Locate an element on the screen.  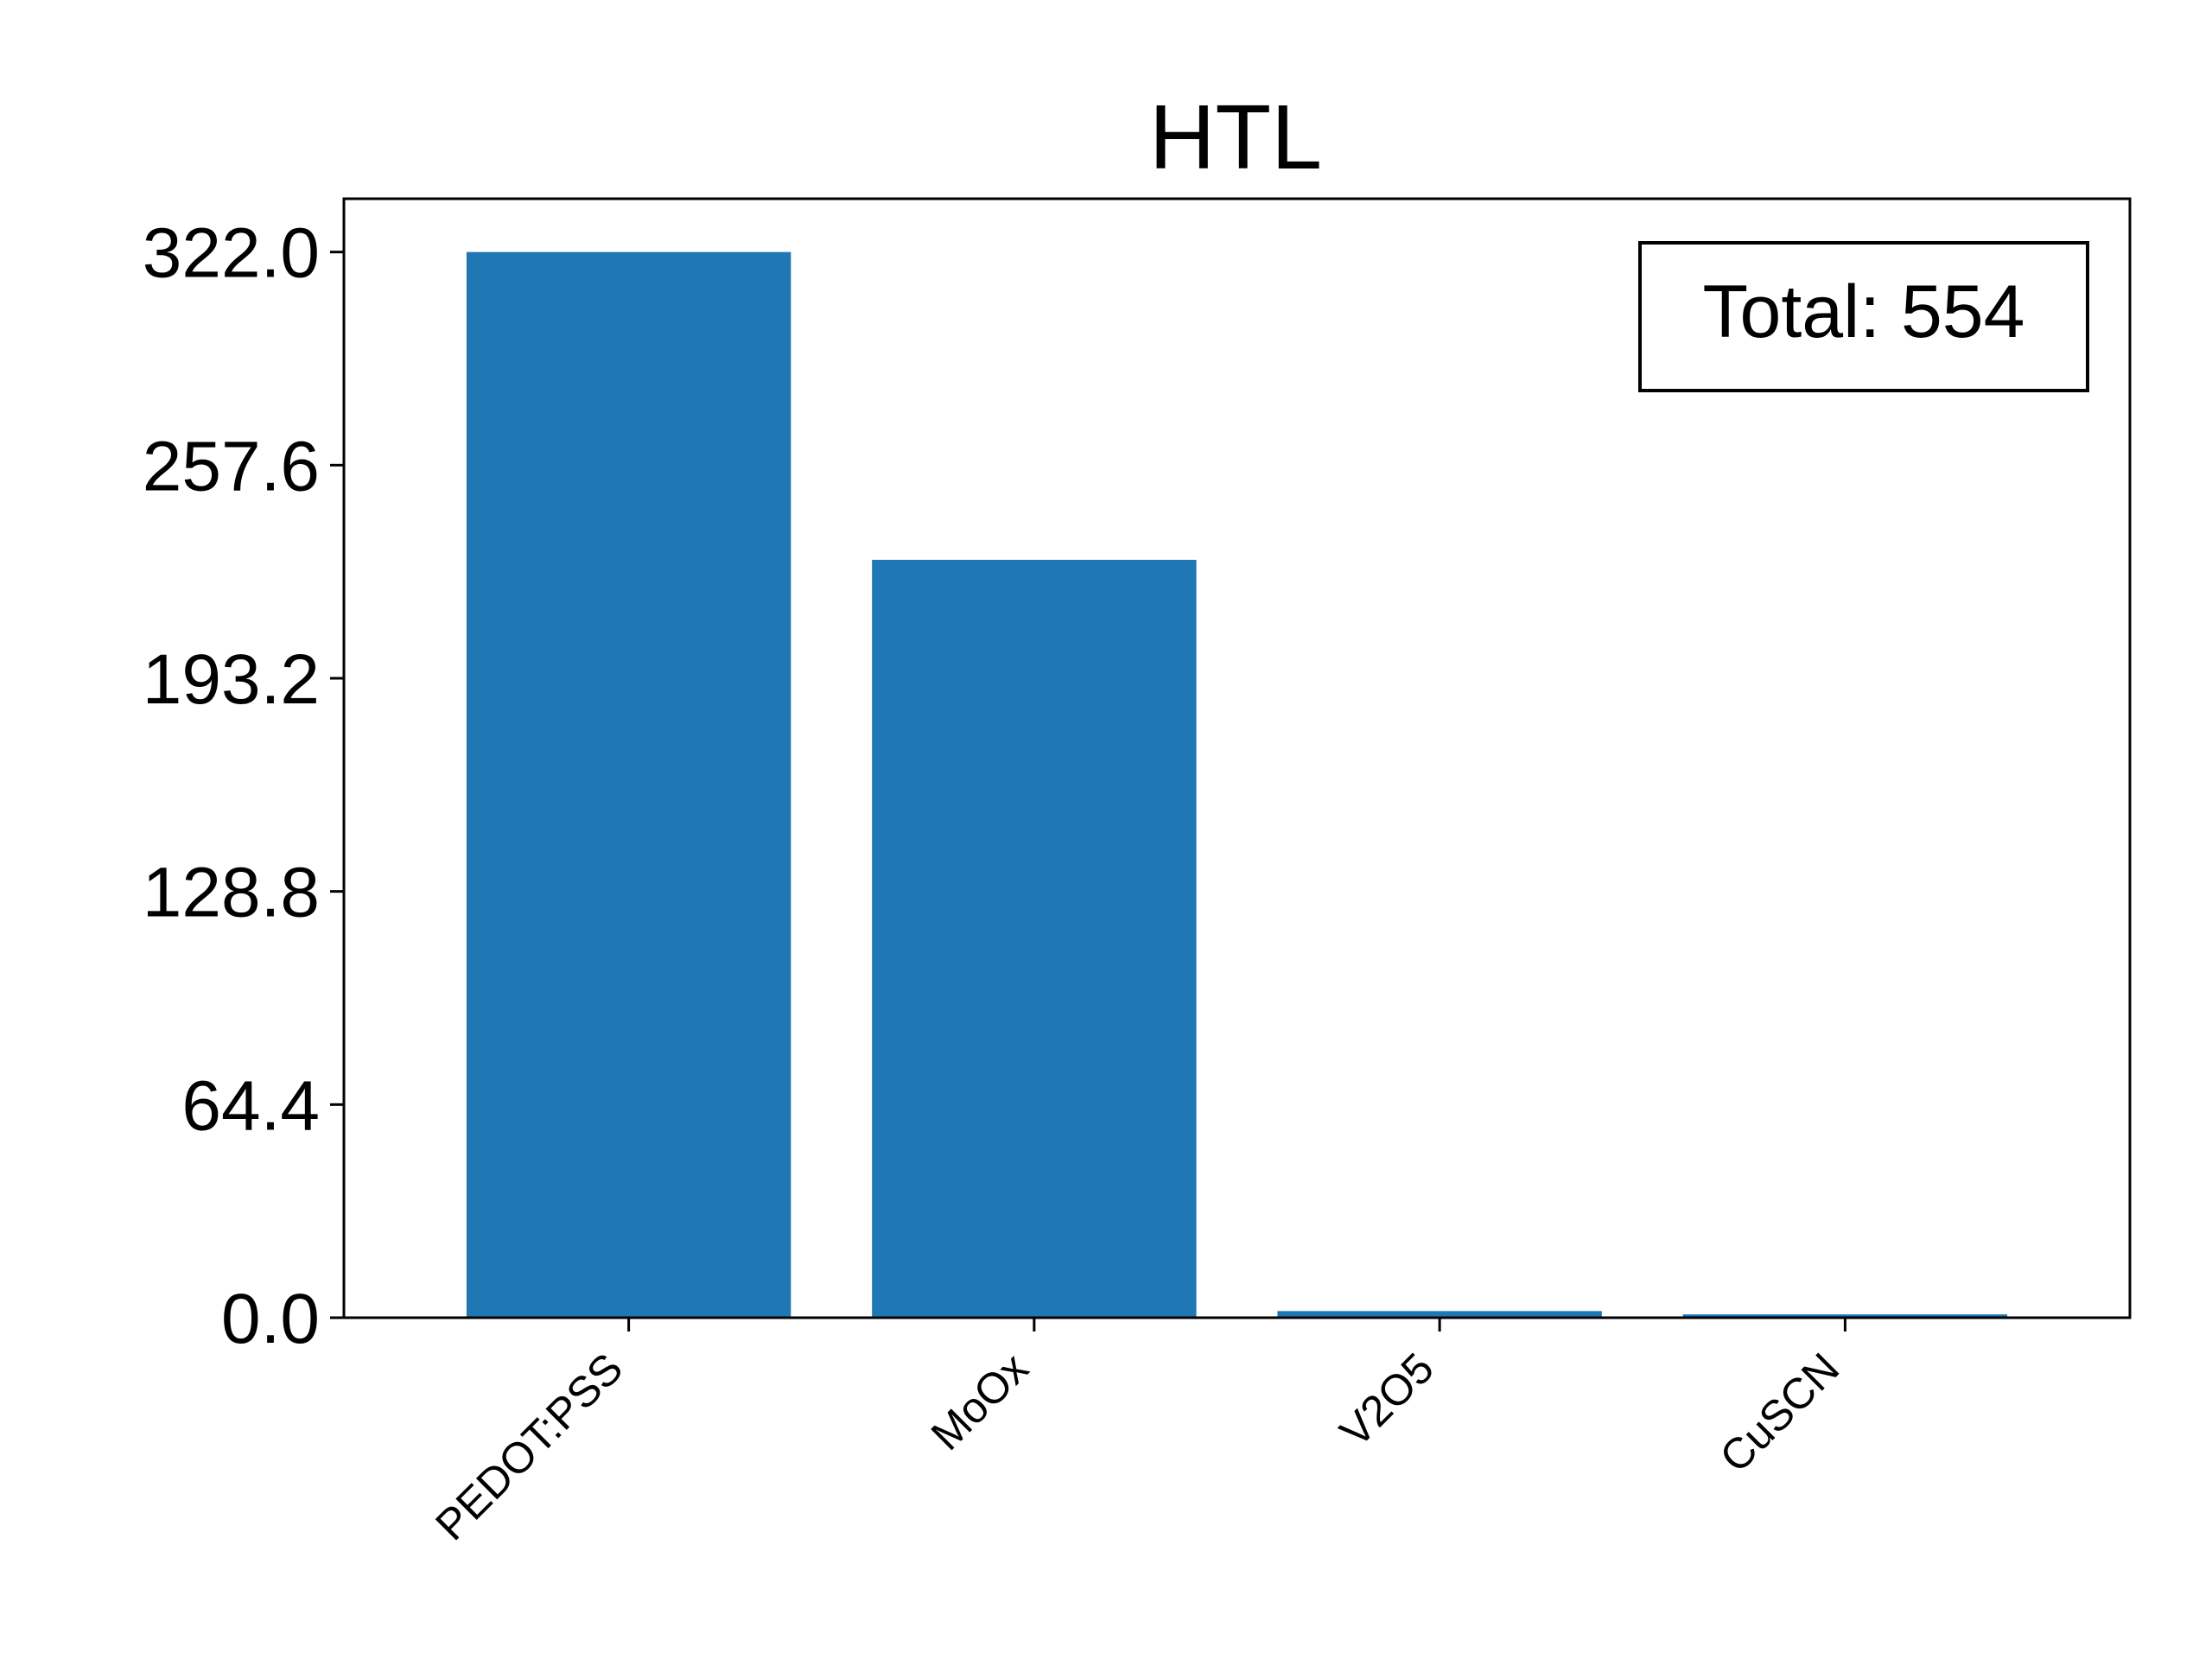
y-tick-label: 128.8 is located at coordinates (232, 893).